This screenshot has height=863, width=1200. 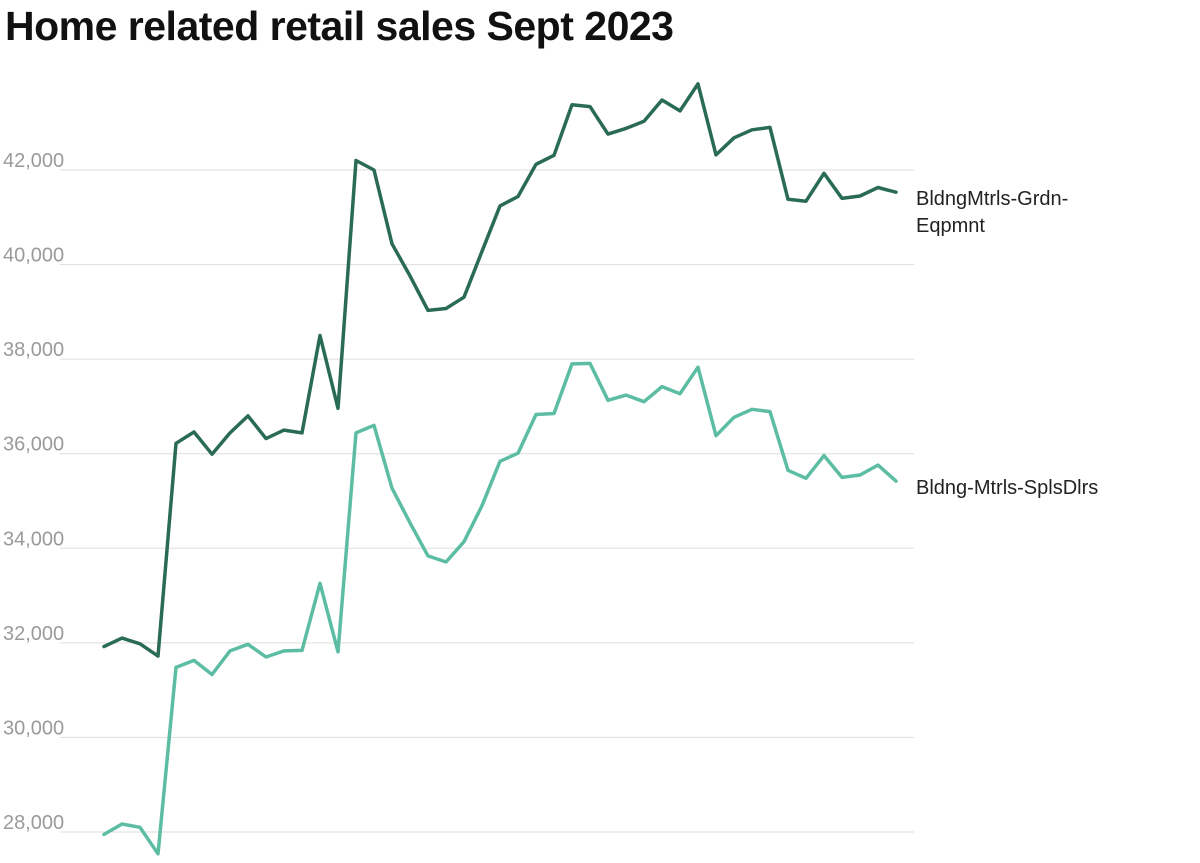 What do you see at coordinates (33, 823) in the screenshot?
I see `y-tick-label: 28,000` at bounding box center [33, 823].